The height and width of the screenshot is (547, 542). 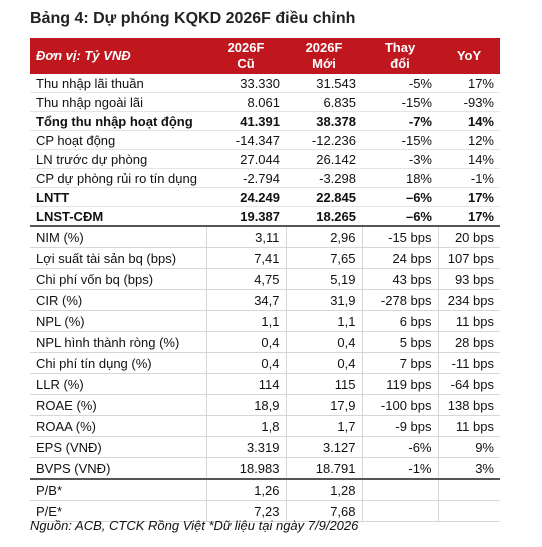 I want to click on value-cell: 19.387, so click(x=246, y=216).